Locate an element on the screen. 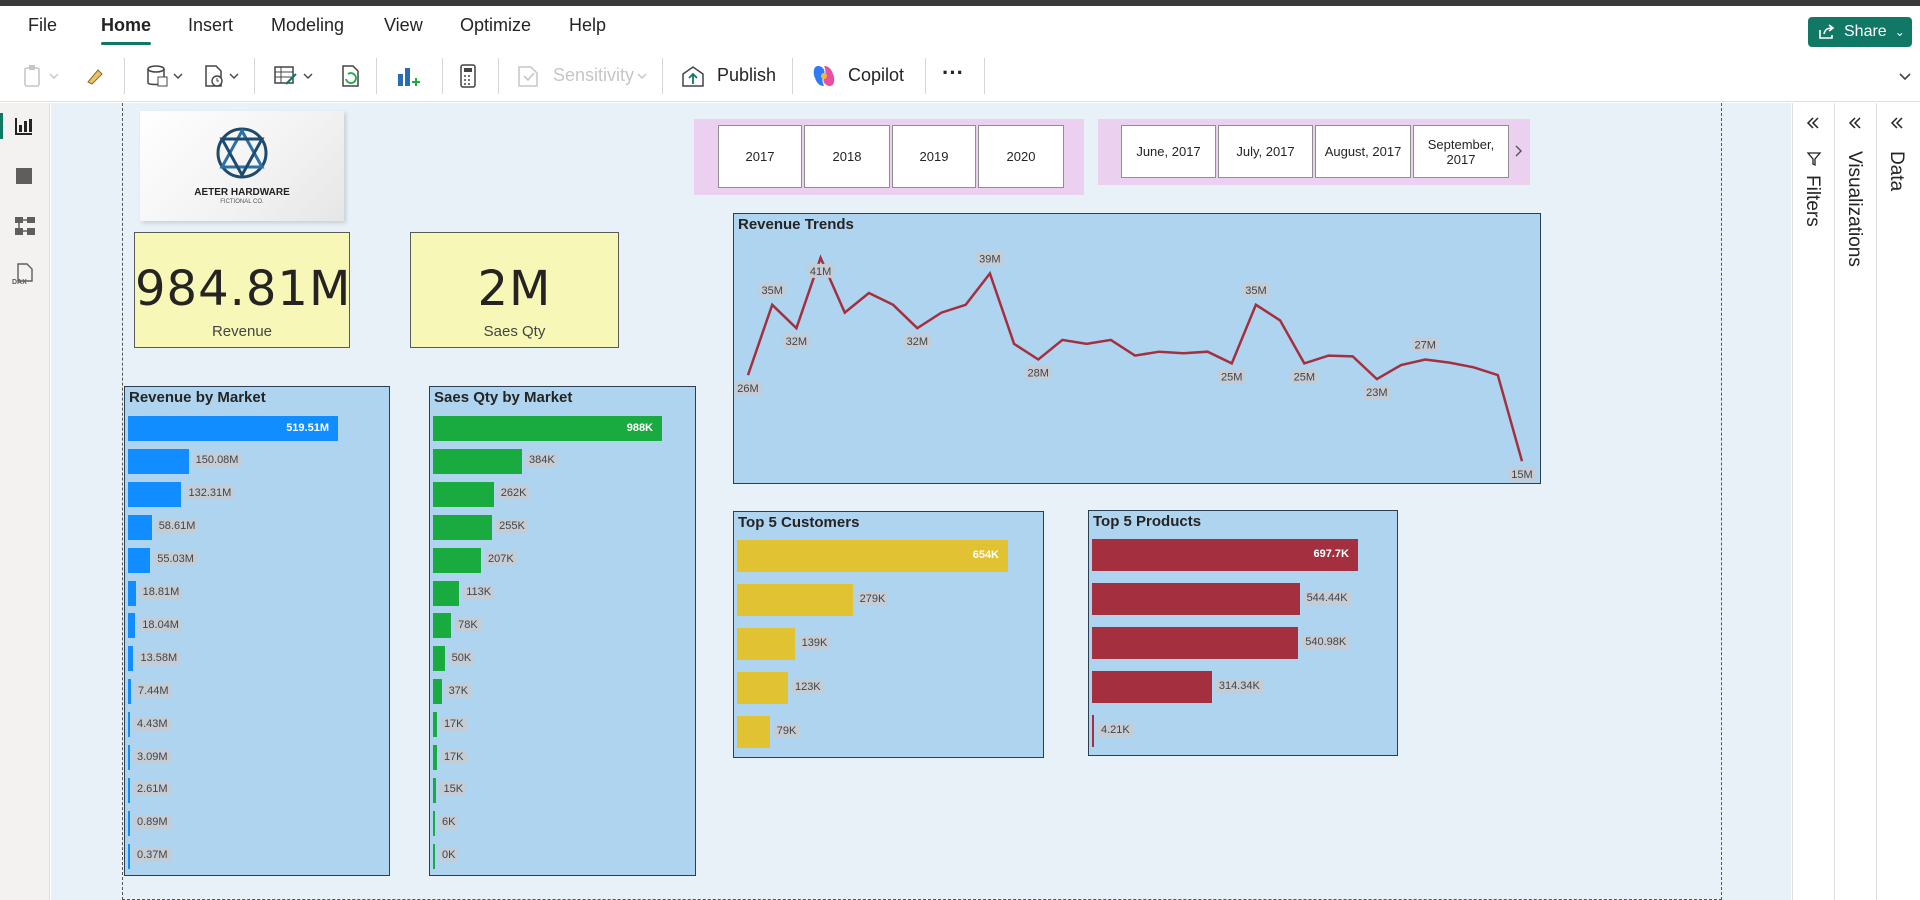 Image resolution: width=1920 pixels, height=900 pixels. transform-data-icon is located at coordinates (286, 76).